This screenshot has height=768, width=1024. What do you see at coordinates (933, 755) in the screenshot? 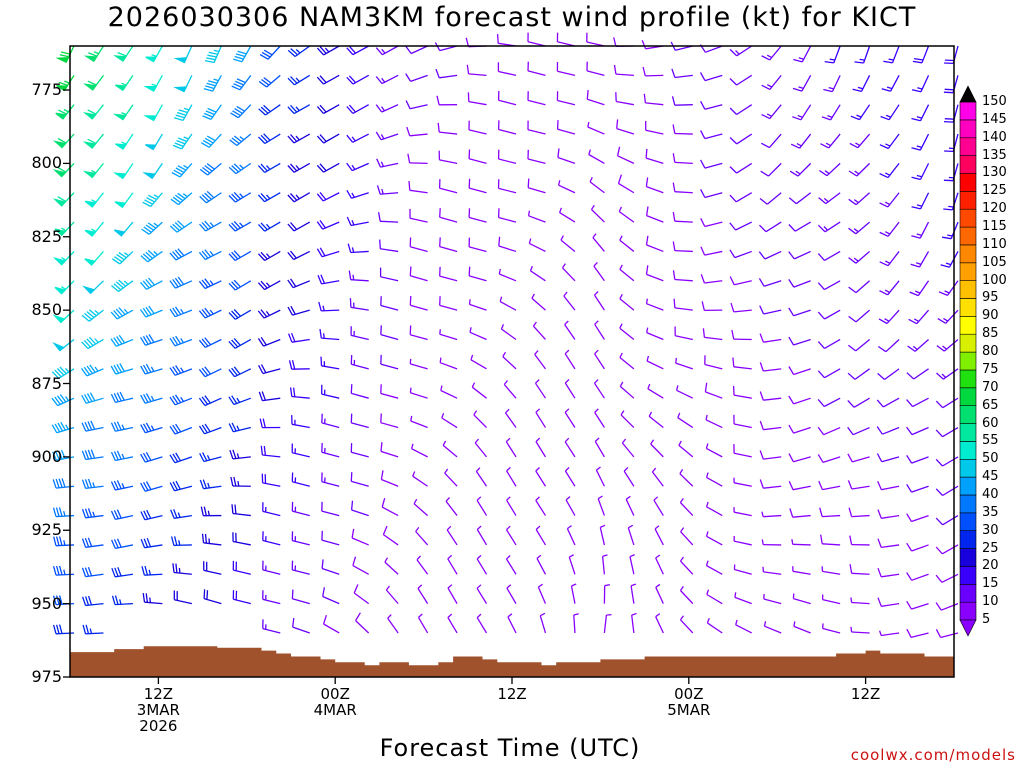
I see `site-credit: coolwx.com/models` at bounding box center [933, 755].